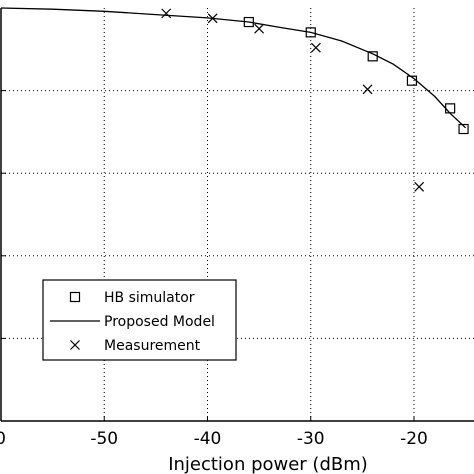 This screenshot has height=474, width=474. I want to click on legend: HB simulator Proposed Model Measurement, so click(139, 320).